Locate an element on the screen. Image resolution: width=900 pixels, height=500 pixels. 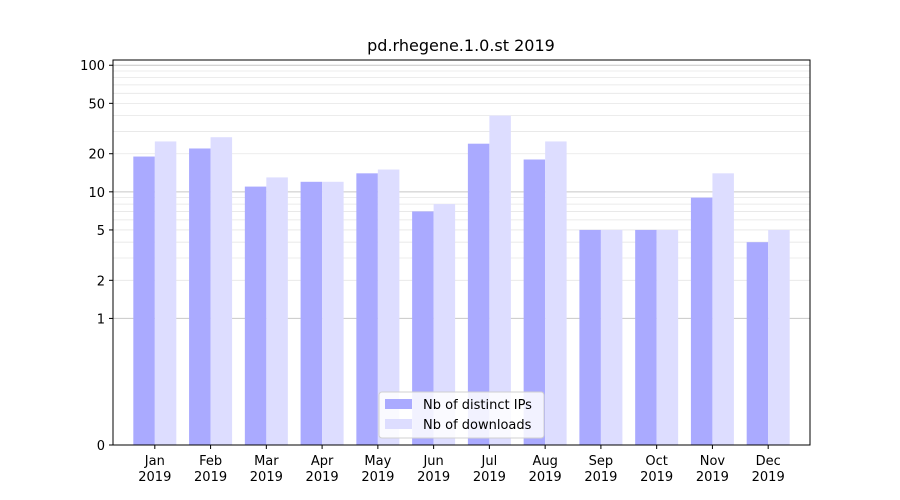
x-tick-month: Apr is located at coordinates (322, 461).